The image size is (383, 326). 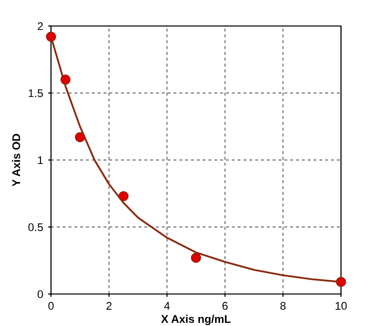 What do you see at coordinates (40, 160) in the screenshot?
I see `y-tick-label: 1` at bounding box center [40, 160].